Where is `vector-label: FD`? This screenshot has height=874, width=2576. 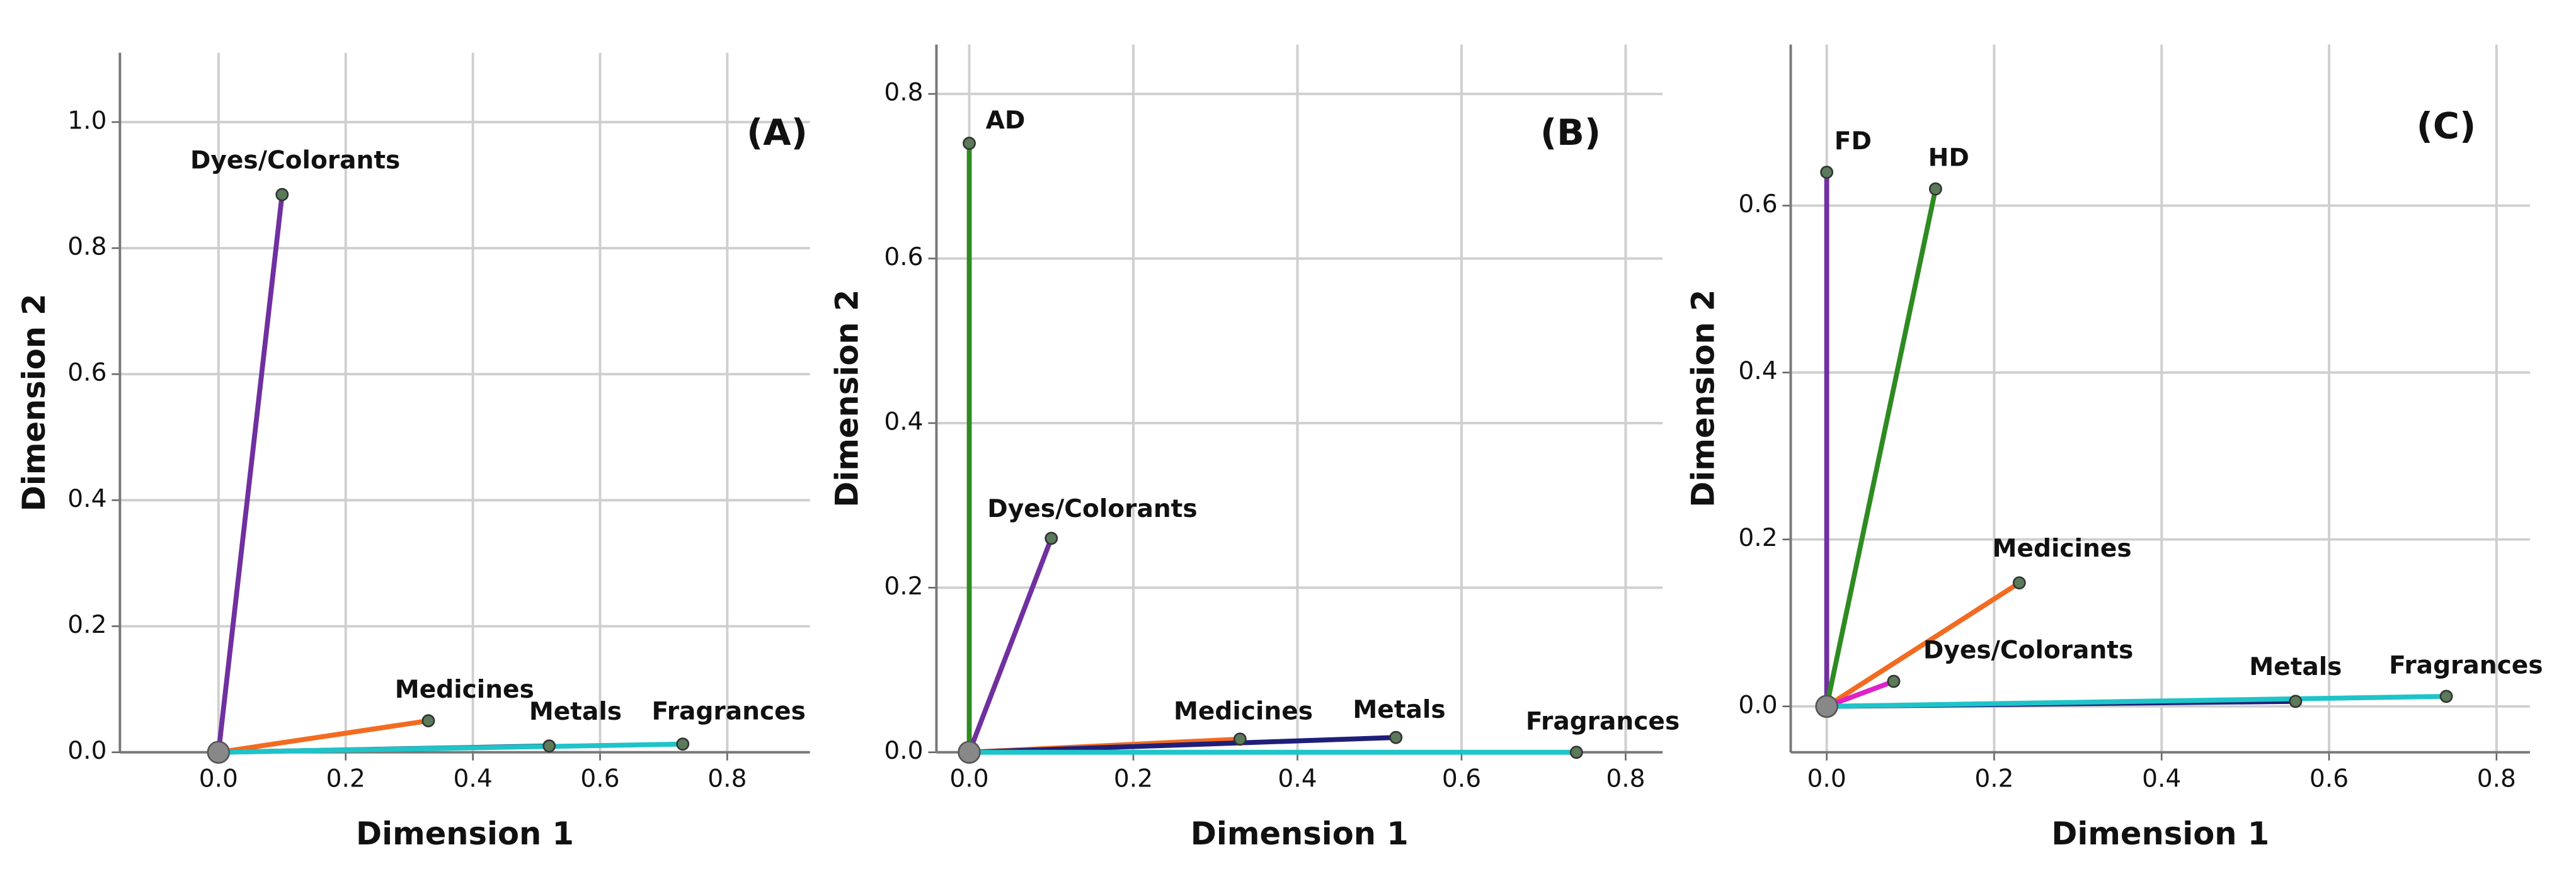 vector-label: FD is located at coordinates (1854, 141).